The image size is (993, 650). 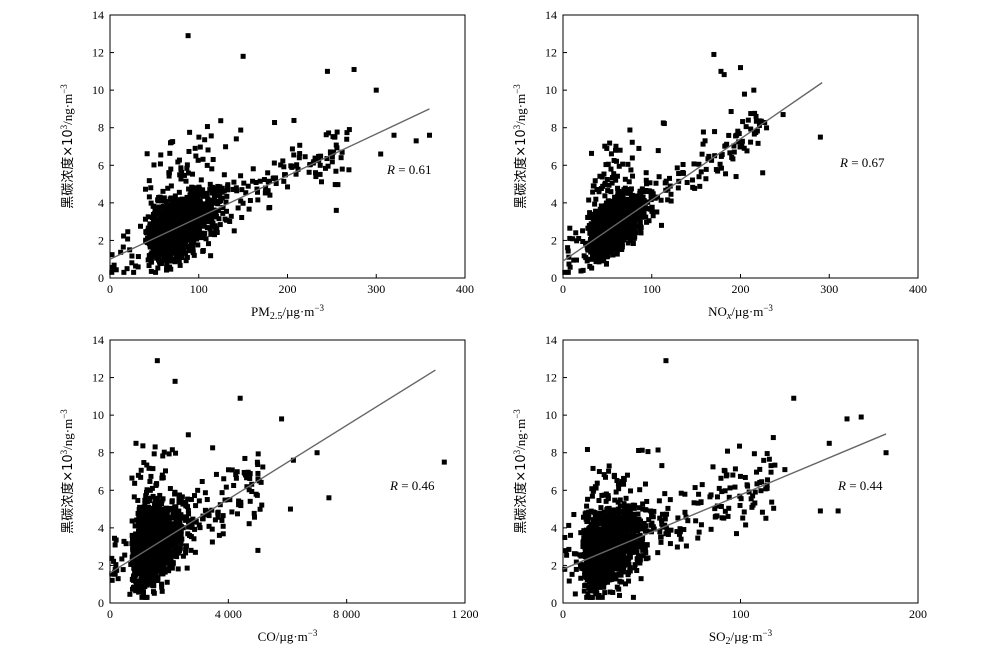 I want to click on regression-line, so click(x=692, y=172).